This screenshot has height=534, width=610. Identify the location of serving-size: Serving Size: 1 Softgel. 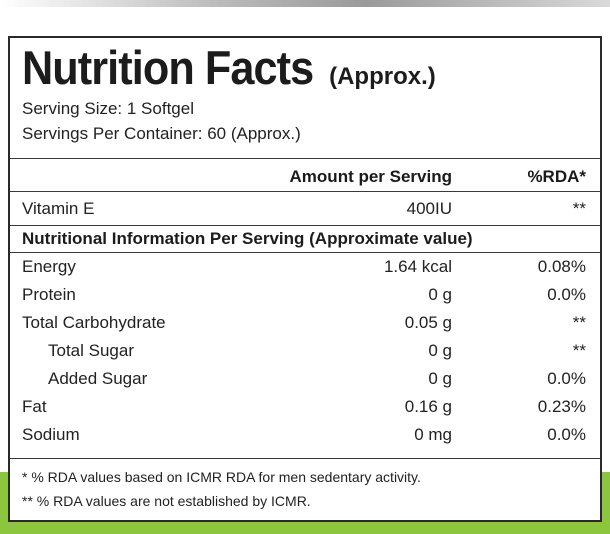
(108, 108).